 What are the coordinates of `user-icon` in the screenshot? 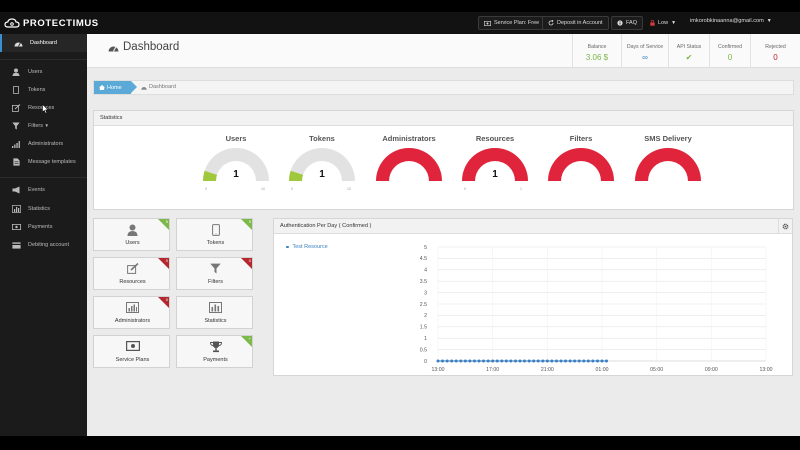 It's located at (16, 72).